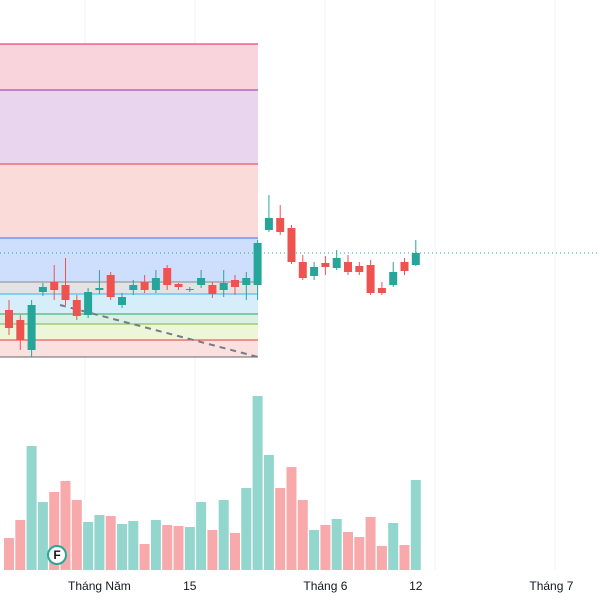 Image resolution: width=600 pixels, height=600 pixels. I want to click on x-tick-label: 15, so click(190, 586).